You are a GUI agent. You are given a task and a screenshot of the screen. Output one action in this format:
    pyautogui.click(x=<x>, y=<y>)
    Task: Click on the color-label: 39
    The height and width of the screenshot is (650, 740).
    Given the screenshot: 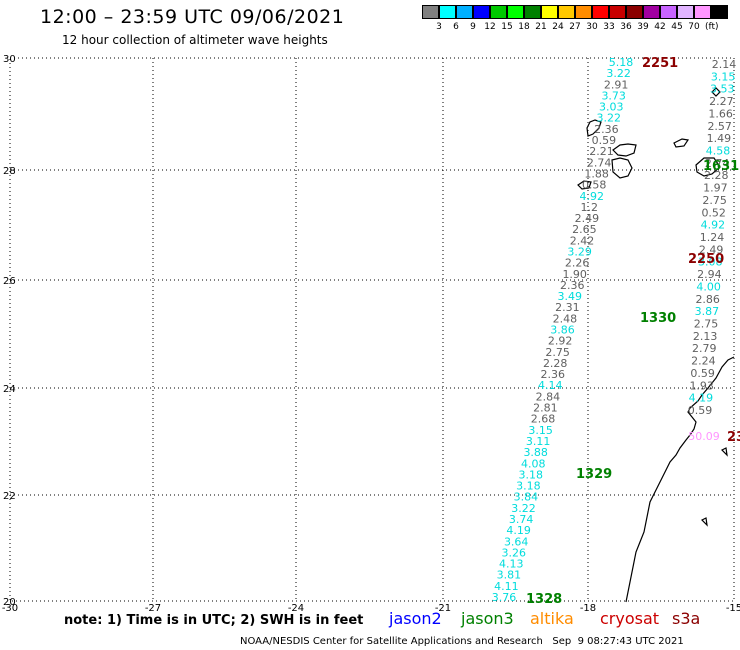 What is the action you would take?
    pyautogui.click(x=643, y=27)
    